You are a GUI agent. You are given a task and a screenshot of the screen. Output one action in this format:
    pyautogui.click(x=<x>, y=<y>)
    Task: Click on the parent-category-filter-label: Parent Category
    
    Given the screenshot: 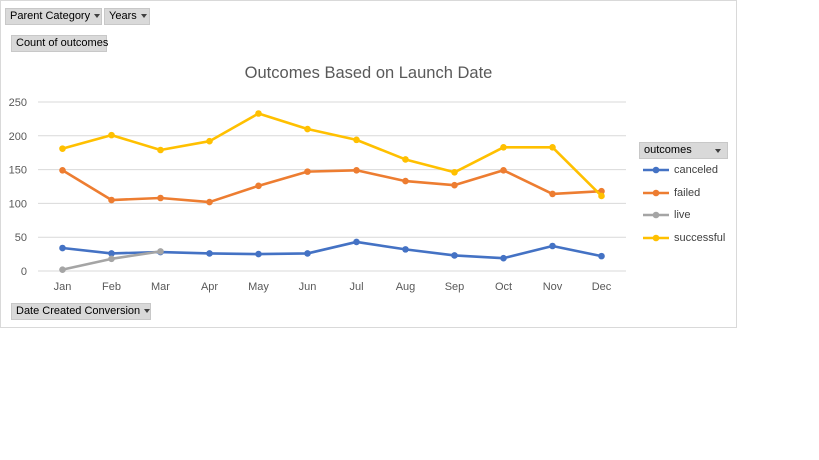 What is the action you would take?
    pyautogui.click(x=50, y=16)
    